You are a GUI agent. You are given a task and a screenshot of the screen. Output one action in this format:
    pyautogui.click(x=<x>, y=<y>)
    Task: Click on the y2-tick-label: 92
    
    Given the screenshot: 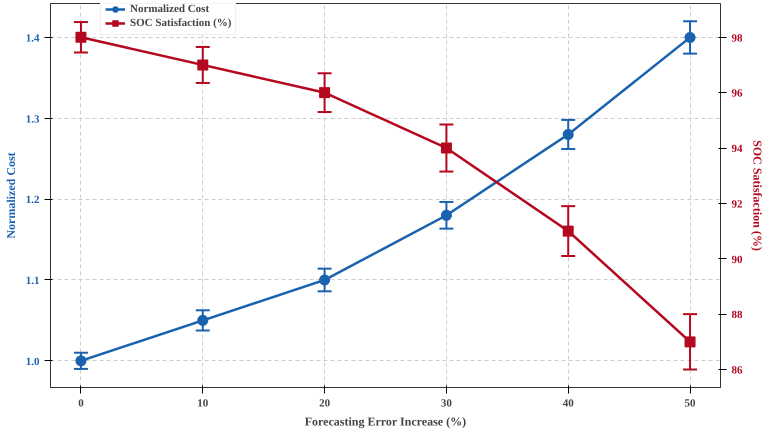 What is the action you would take?
    pyautogui.click(x=737, y=204)
    